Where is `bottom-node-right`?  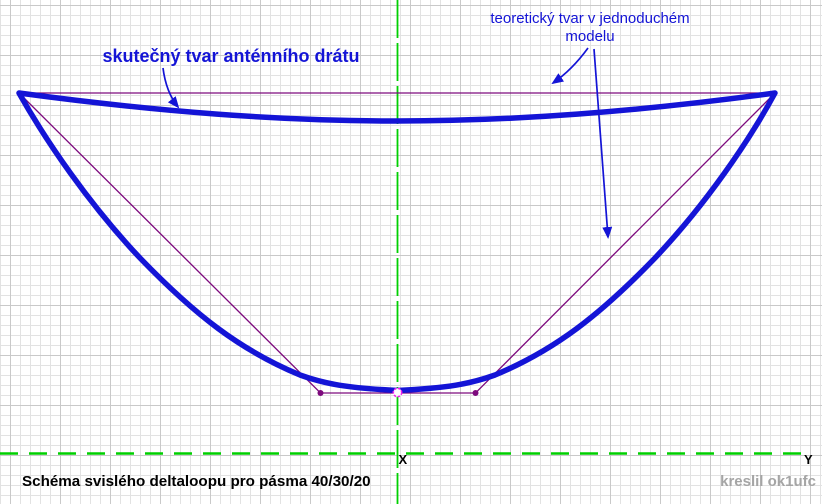 bottom-node-right is located at coordinates (475, 393).